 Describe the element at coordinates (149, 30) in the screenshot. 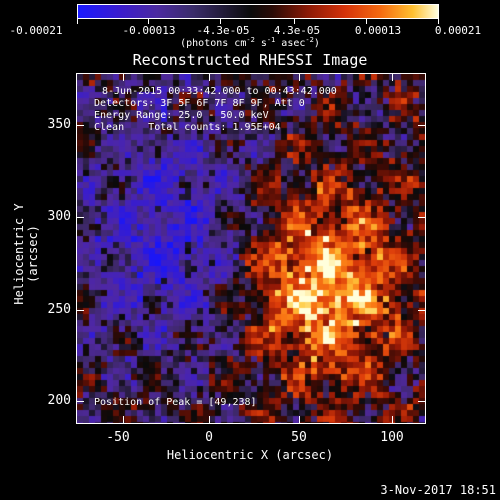

I see `colorbar-label: -0.00013` at that location.